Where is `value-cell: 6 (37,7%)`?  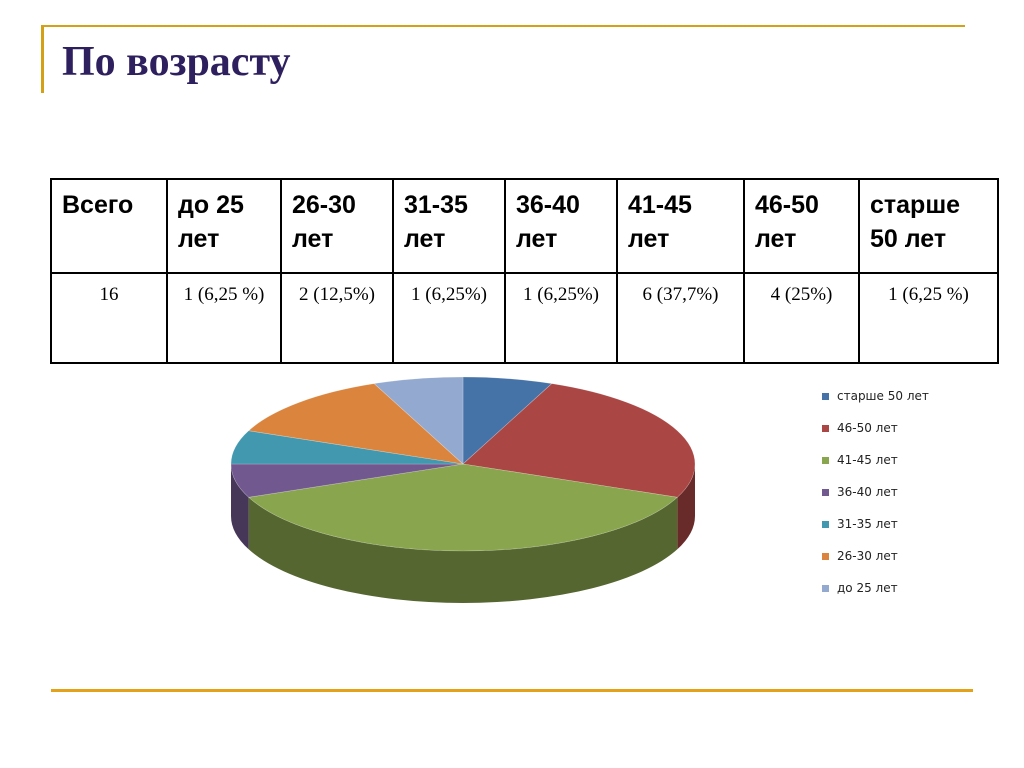
value-cell: 6 (37,7%) is located at coordinates (680, 318).